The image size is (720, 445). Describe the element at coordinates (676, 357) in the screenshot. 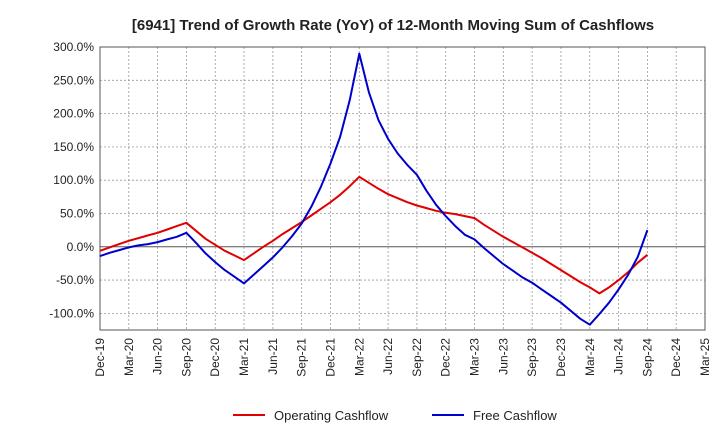

I see `x-tick-label: Dec-24` at that location.